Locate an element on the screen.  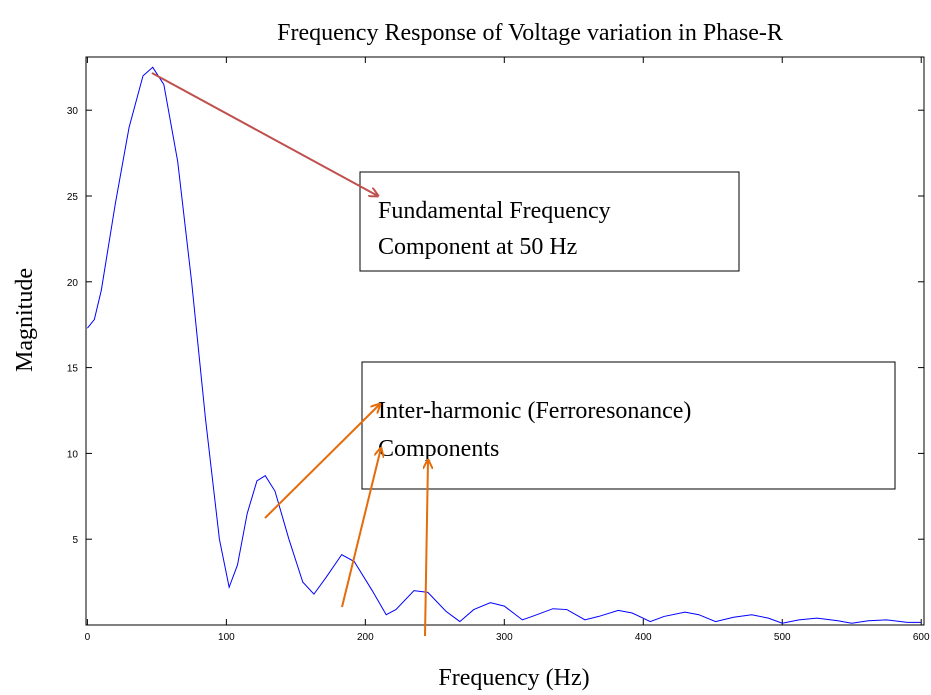
y-axis-label: Magnitude is located at coordinates (25, 320).